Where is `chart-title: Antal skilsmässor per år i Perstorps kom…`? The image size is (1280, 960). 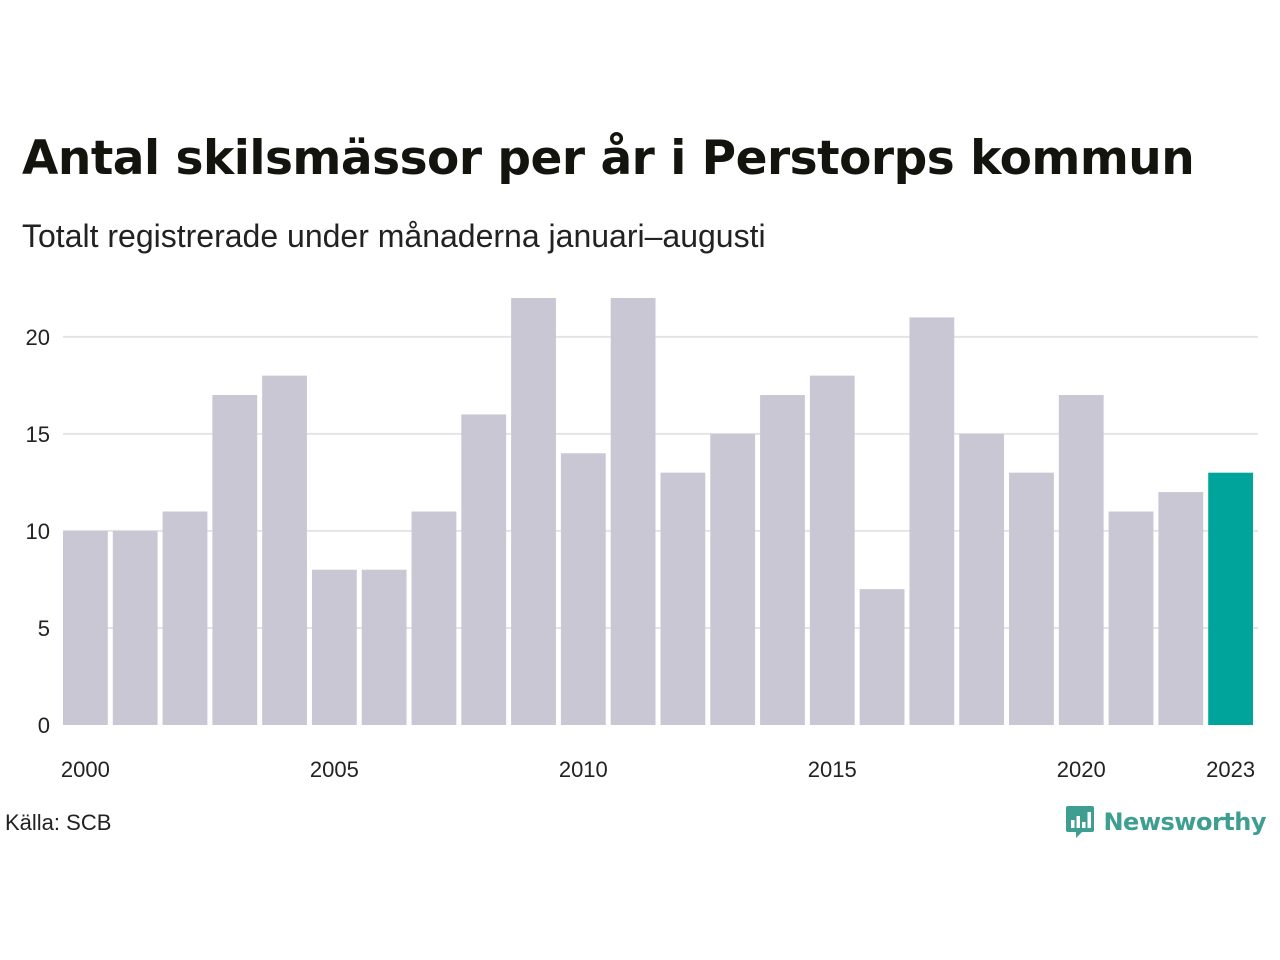 chart-title: Antal skilsmässor per år i Perstorps kom… is located at coordinates (608, 158).